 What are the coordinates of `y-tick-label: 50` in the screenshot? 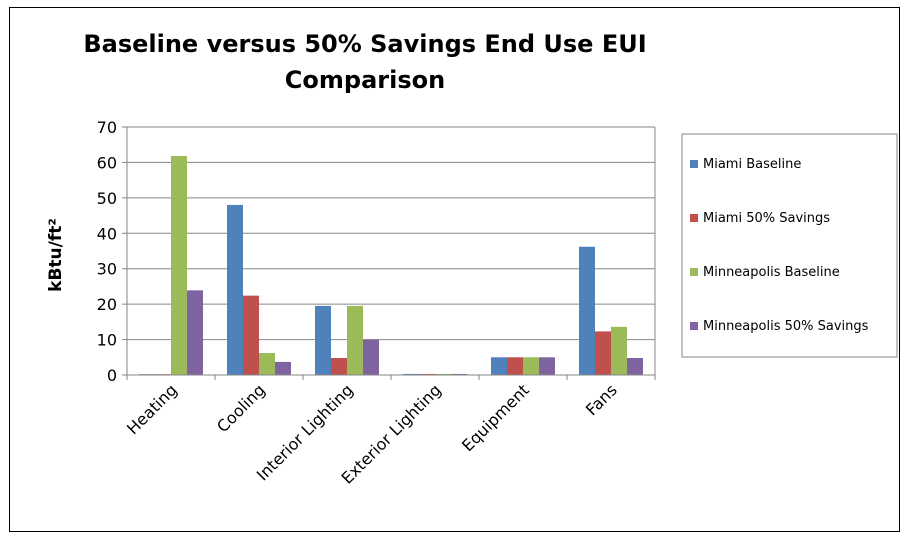 It's located at (107, 198).